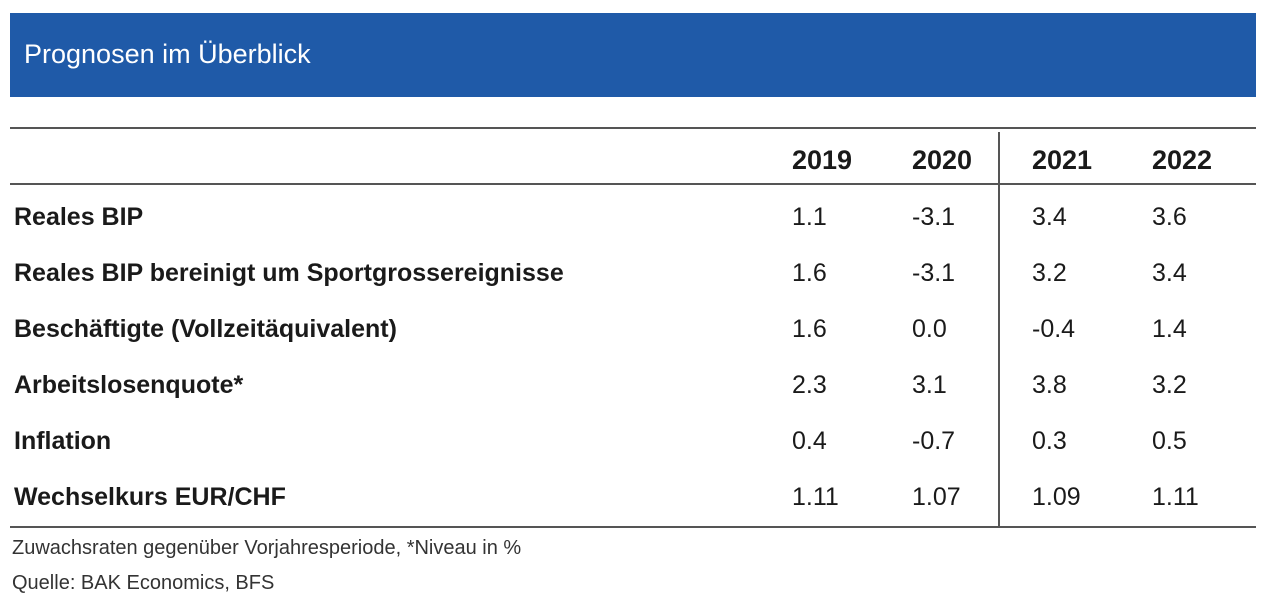  What do you see at coordinates (1056, 497) in the screenshot?
I see `table-cell: 1.09` at bounding box center [1056, 497].